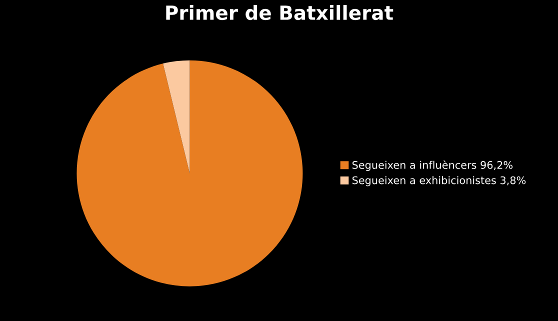 This screenshot has height=321, width=558. Describe the element at coordinates (432, 165) in the screenshot. I see `legend-label: Segueixen a influèncers 96,2%` at that location.